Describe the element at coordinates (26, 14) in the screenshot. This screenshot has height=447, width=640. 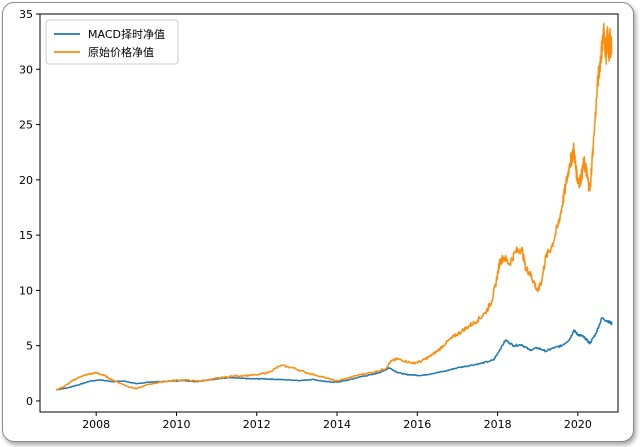
I see `y-tick-label: 35` at that location.